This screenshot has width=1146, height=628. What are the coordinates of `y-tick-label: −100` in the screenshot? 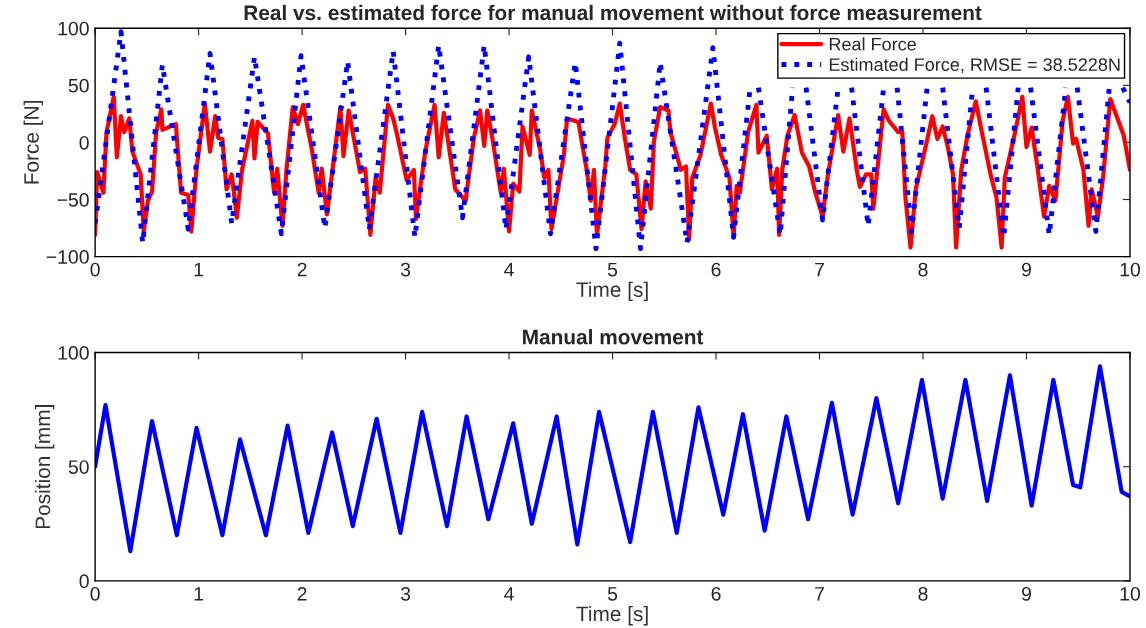 It's located at (67, 257).